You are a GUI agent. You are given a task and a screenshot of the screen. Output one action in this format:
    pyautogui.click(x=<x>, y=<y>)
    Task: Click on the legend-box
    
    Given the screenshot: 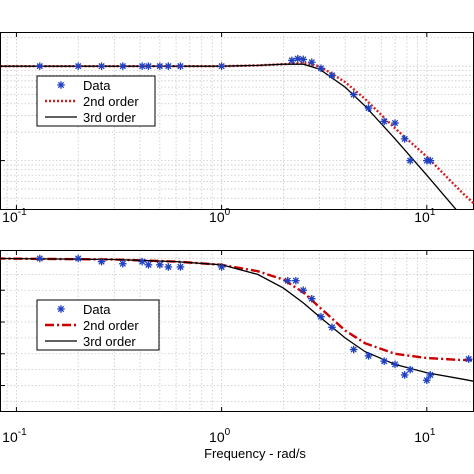 What is the action you would take?
    pyautogui.click(x=96, y=101)
    